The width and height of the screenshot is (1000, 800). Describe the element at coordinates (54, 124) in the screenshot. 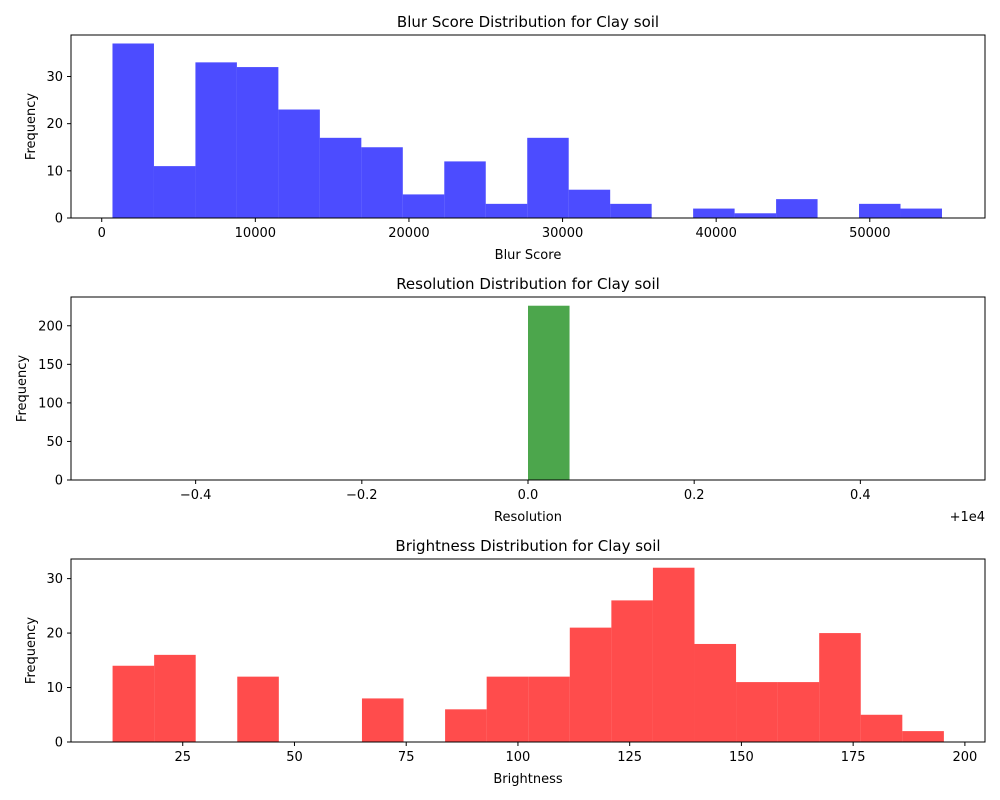

I see `blur-y-tick-label: 20` at that location.